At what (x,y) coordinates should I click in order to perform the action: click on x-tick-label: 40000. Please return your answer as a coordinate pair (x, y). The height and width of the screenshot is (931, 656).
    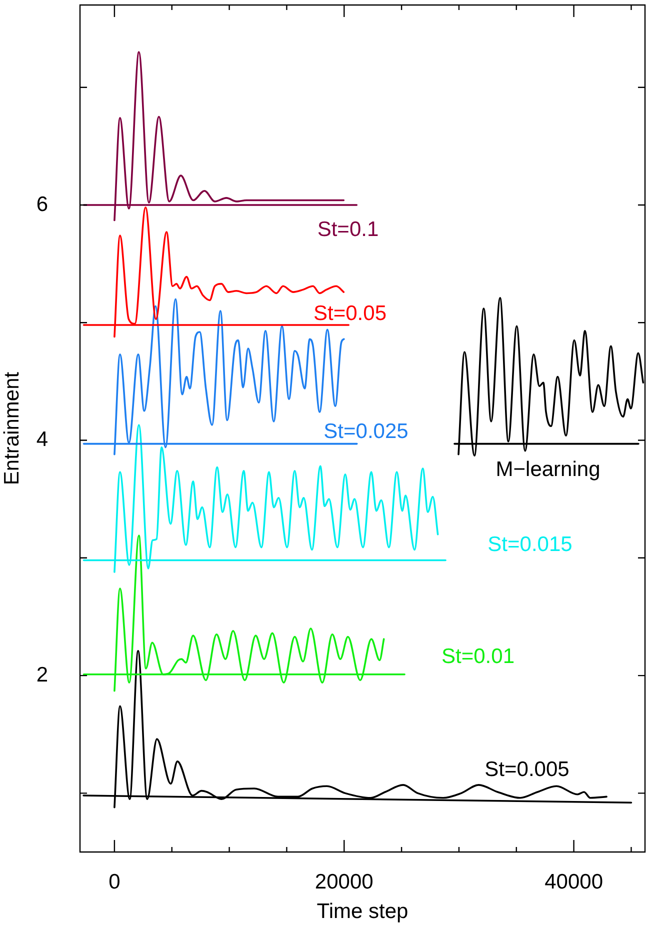
    Looking at the image, I should click on (574, 882).